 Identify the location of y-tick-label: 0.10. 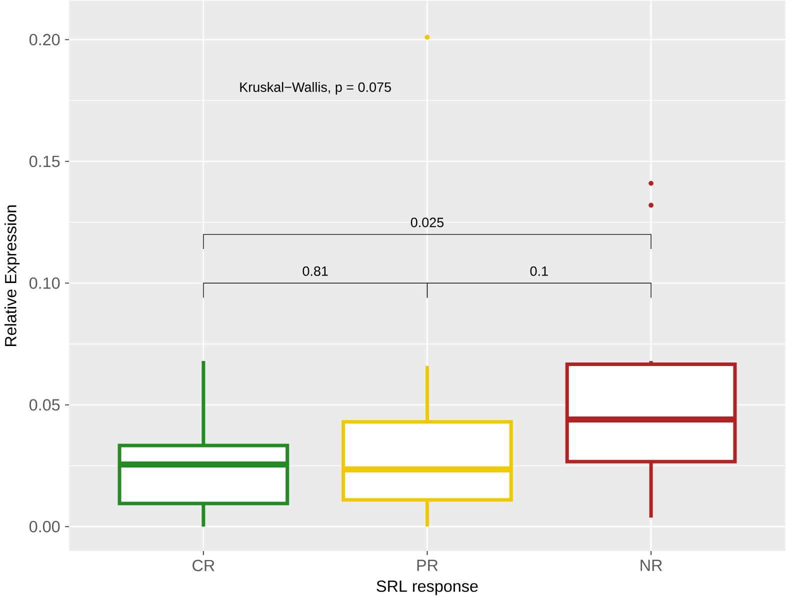
(44, 284).